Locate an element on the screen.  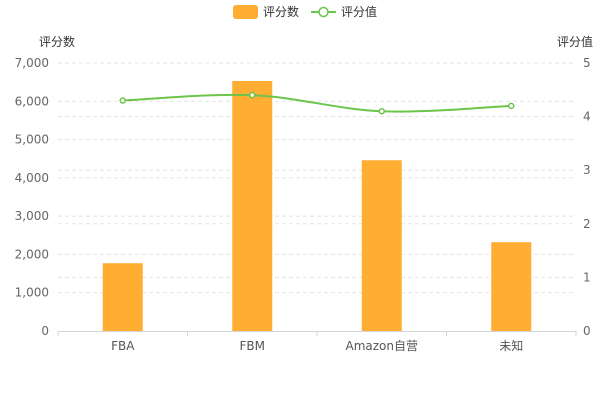
y-left-tick-label: 4,000 is located at coordinates (32, 178).